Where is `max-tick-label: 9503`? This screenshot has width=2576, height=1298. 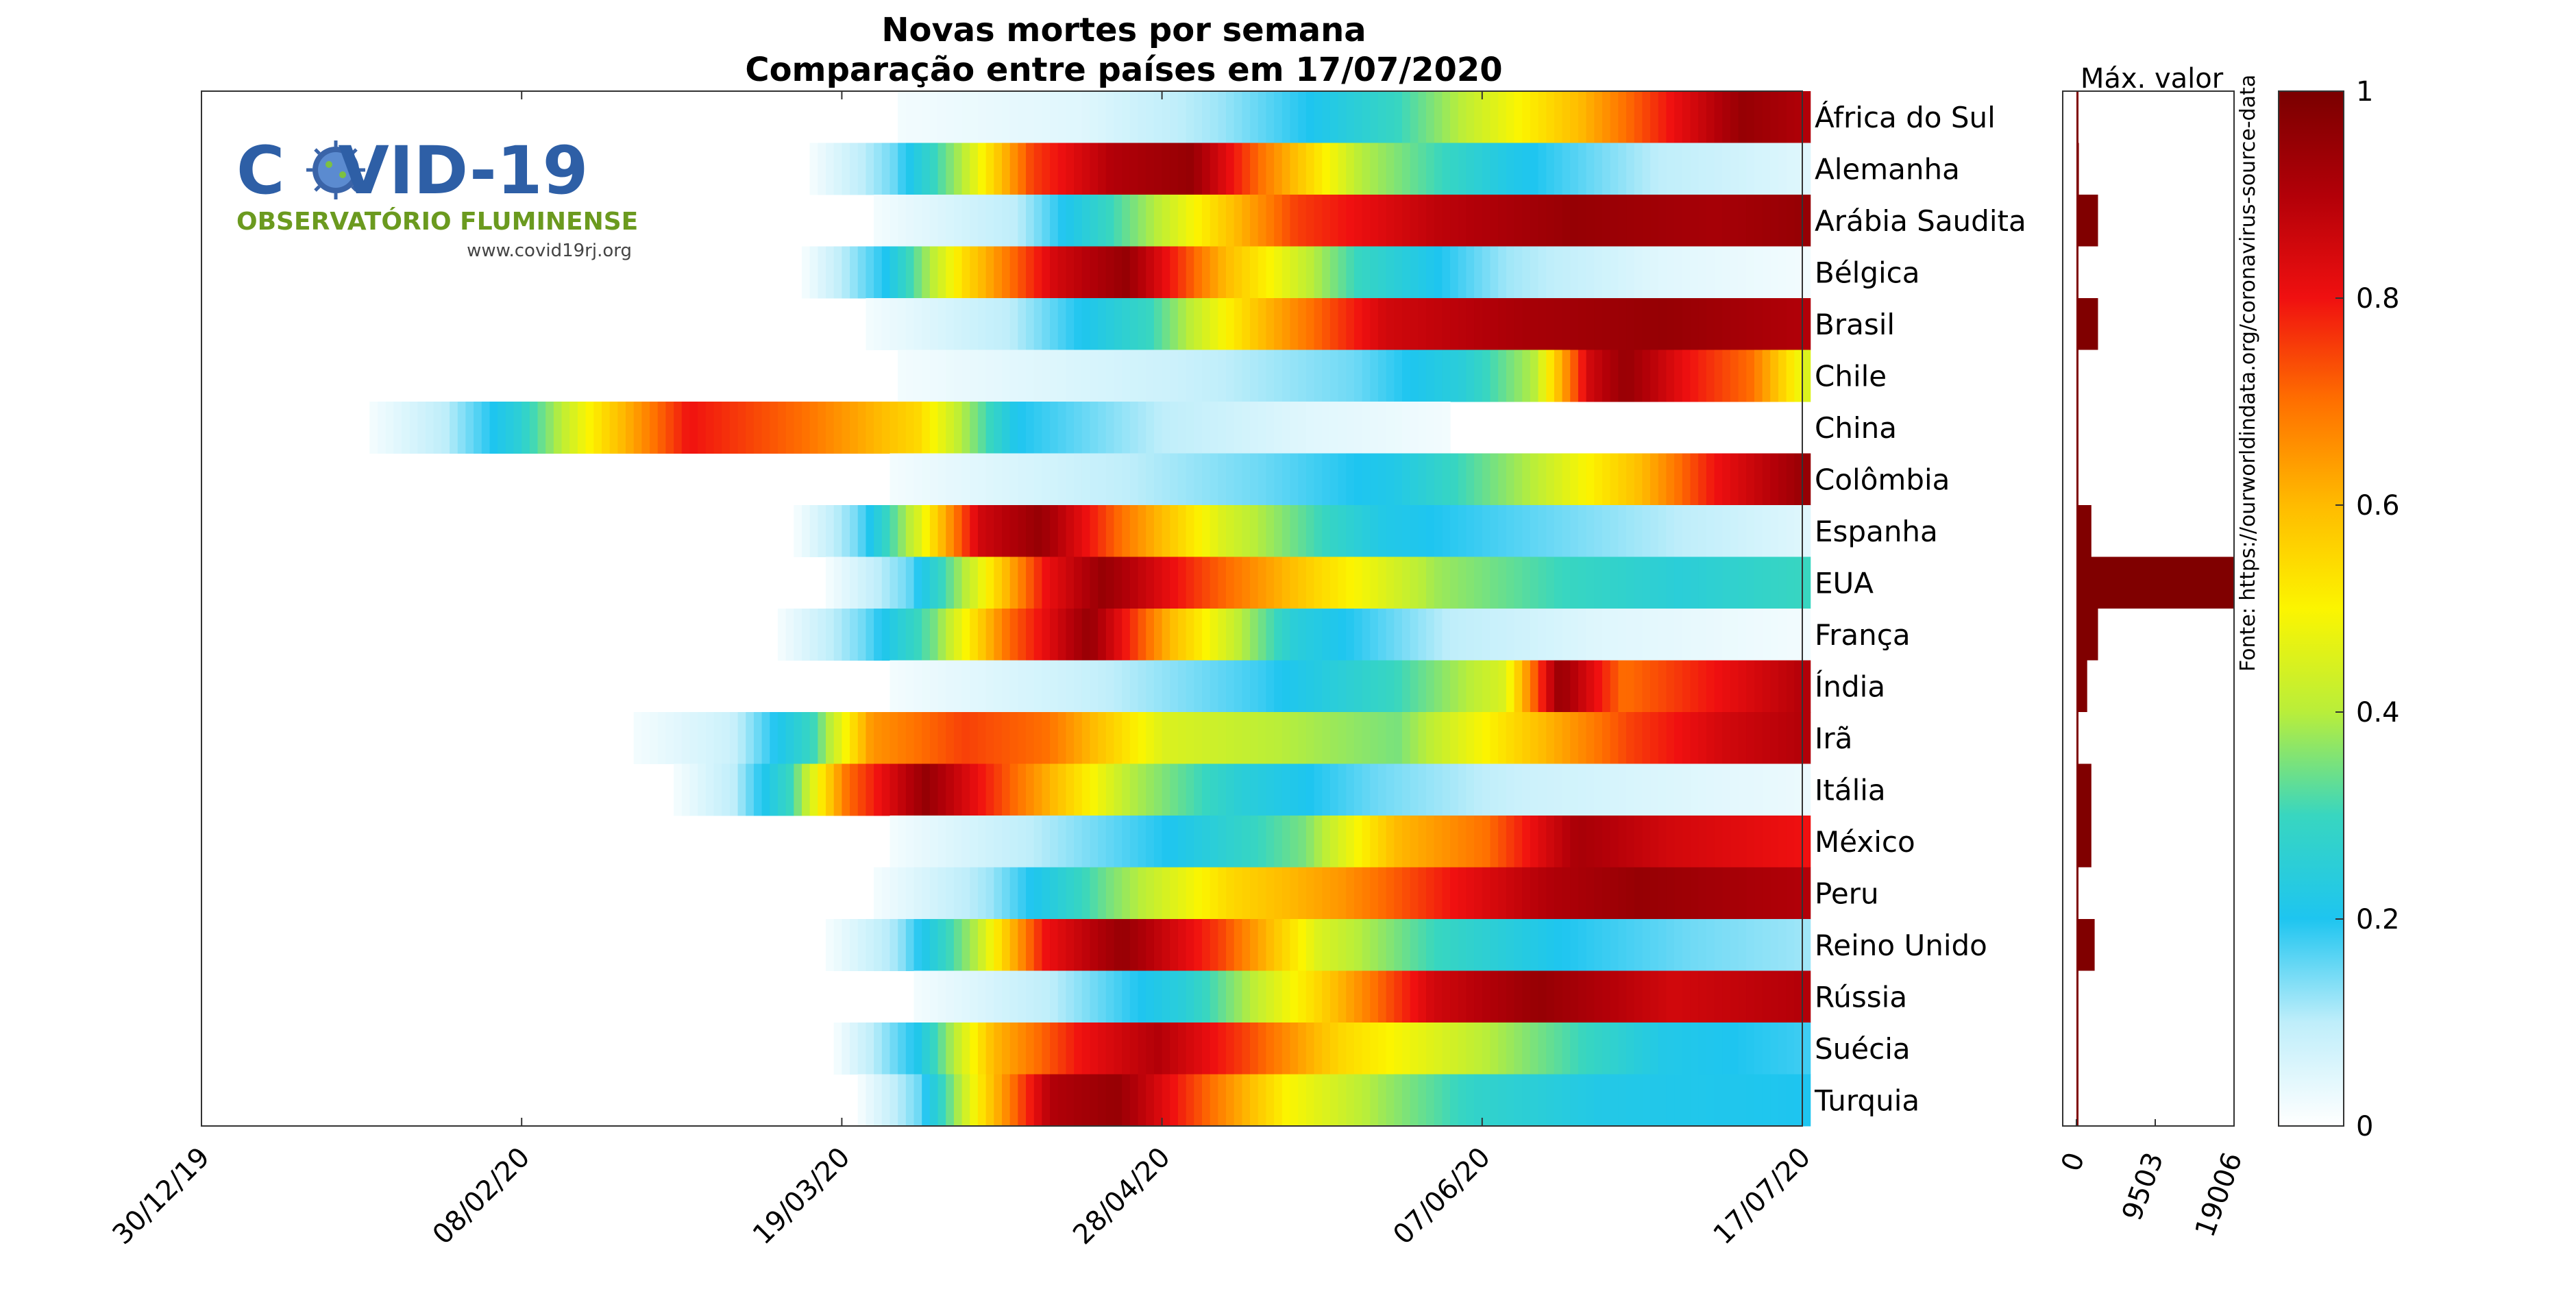
max-tick-label: 9503 is located at coordinates (2143, 1187).